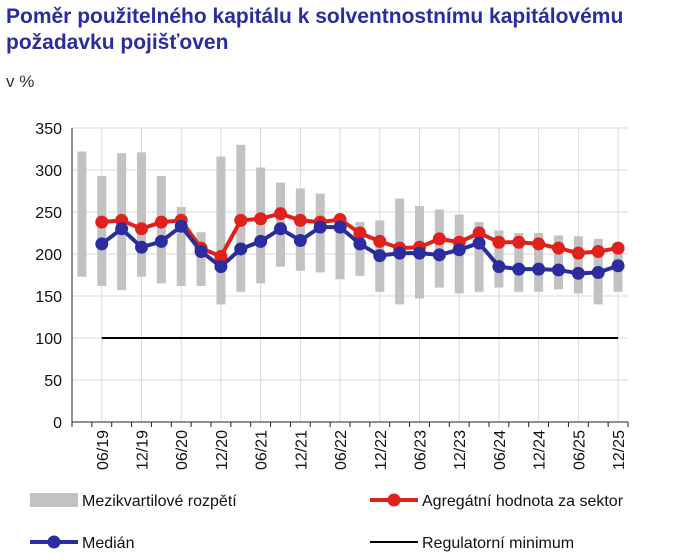 The height and width of the screenshot is (560, 674). What do you see at coordinates (301, 450) in the screenshot?
I see `x-tick-label: 12/21` at bounding box center [301, 450].